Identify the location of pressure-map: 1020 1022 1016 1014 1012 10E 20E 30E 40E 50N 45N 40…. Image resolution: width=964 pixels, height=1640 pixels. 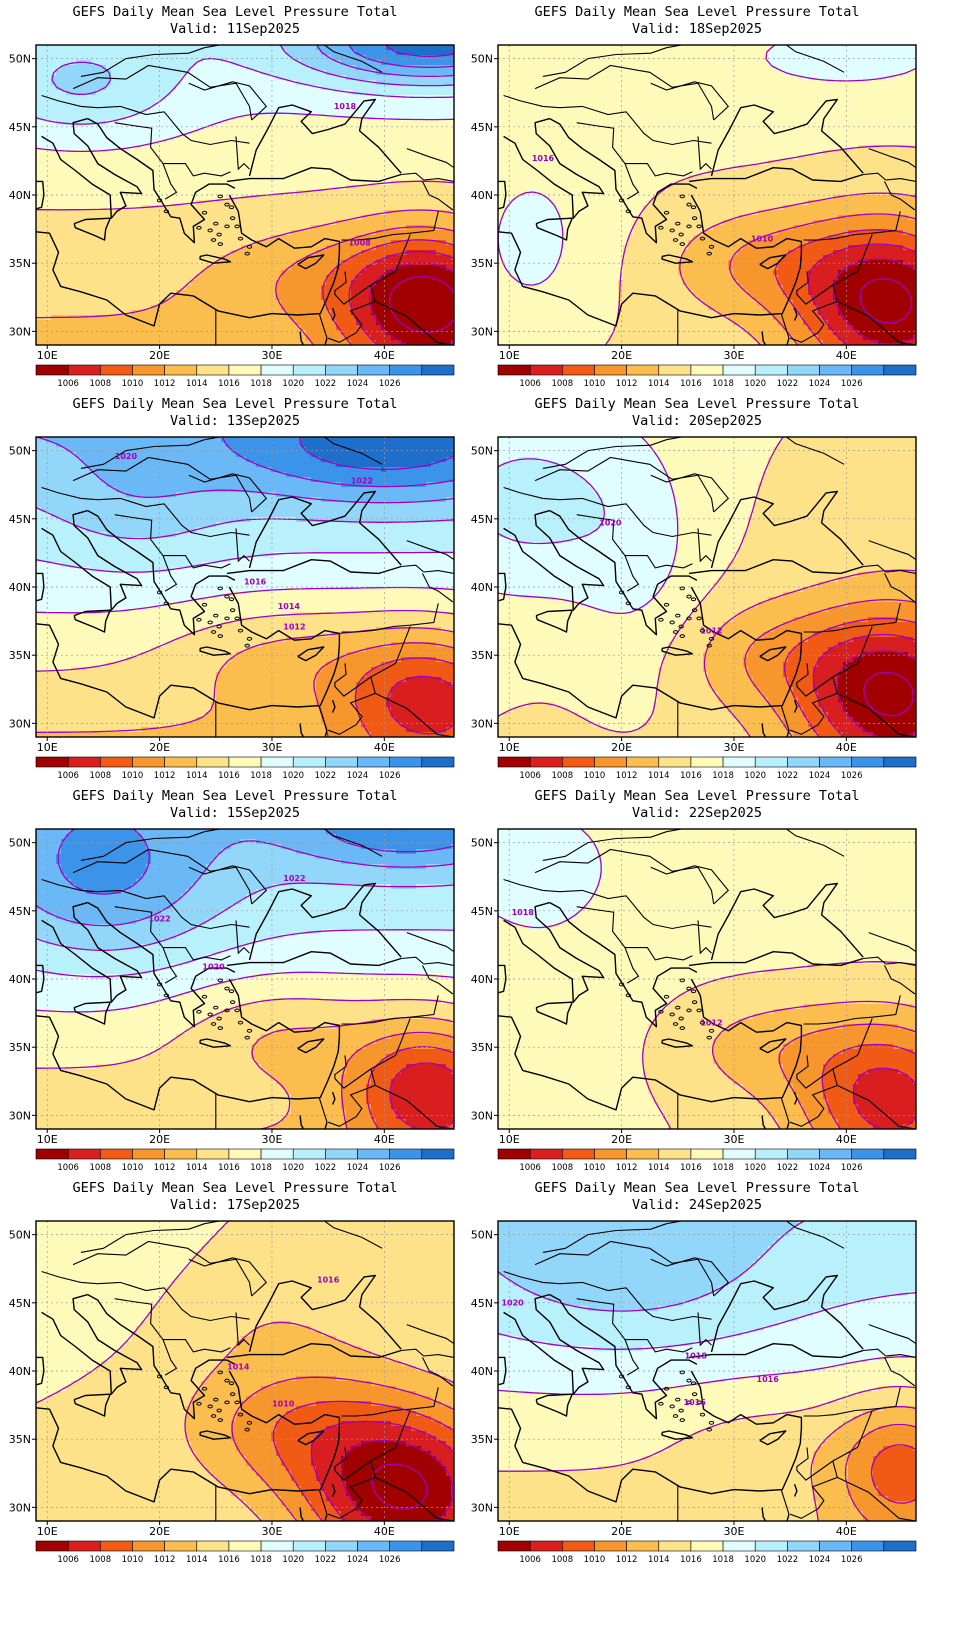
(232, 608).